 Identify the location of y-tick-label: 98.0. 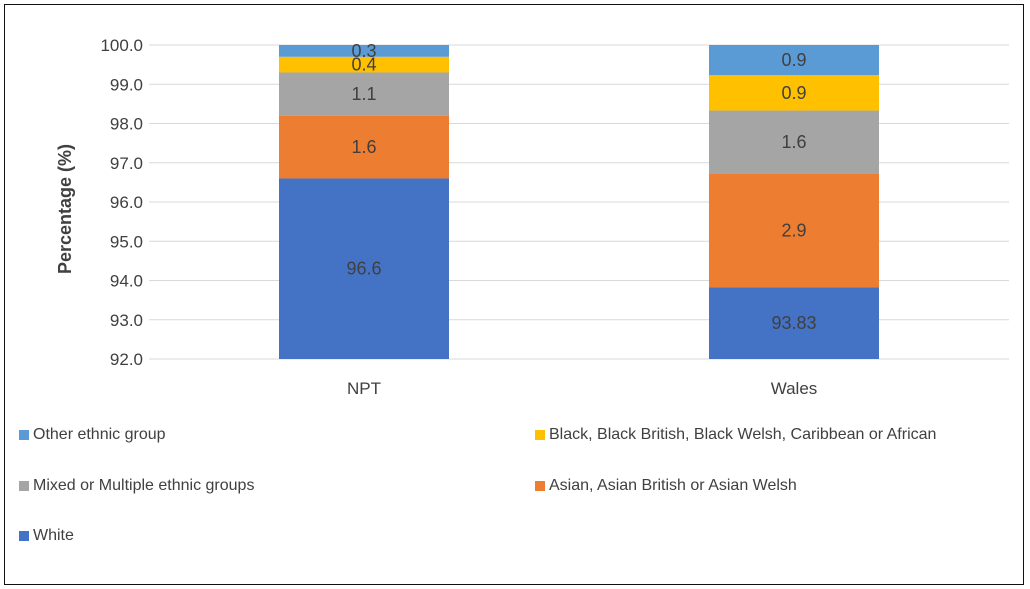
(126, 124).